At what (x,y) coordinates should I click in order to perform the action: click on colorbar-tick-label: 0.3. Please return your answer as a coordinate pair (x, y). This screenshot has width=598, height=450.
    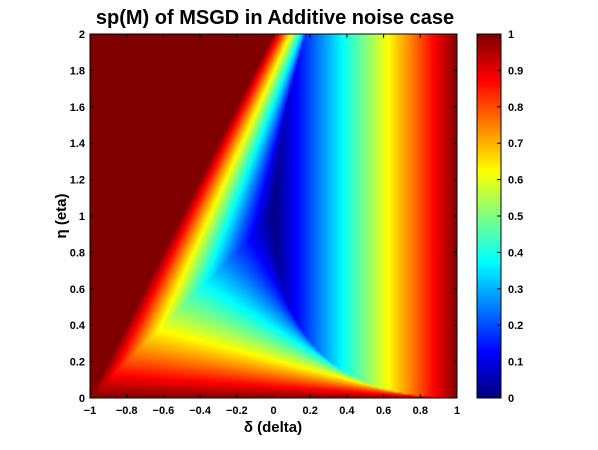
    Looking at the image, I should click on (515, 290).